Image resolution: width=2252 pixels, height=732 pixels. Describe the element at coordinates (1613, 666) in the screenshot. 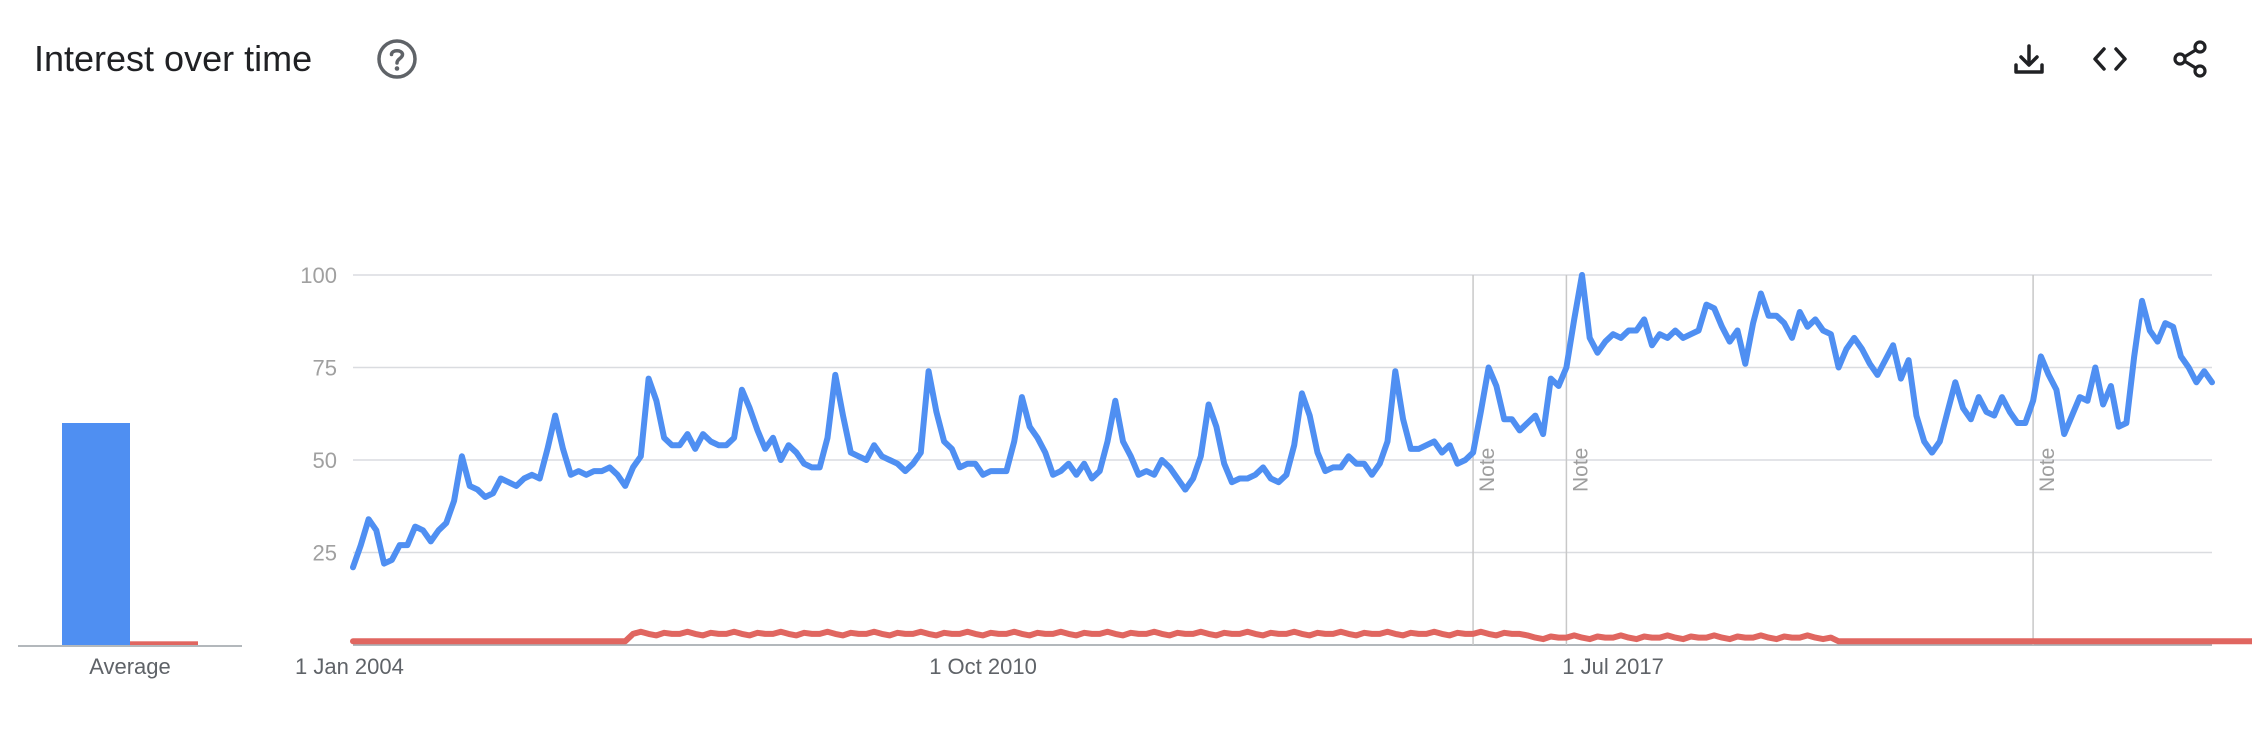

I see `x-tick-label-3: 1 Jul 2017` at that location.